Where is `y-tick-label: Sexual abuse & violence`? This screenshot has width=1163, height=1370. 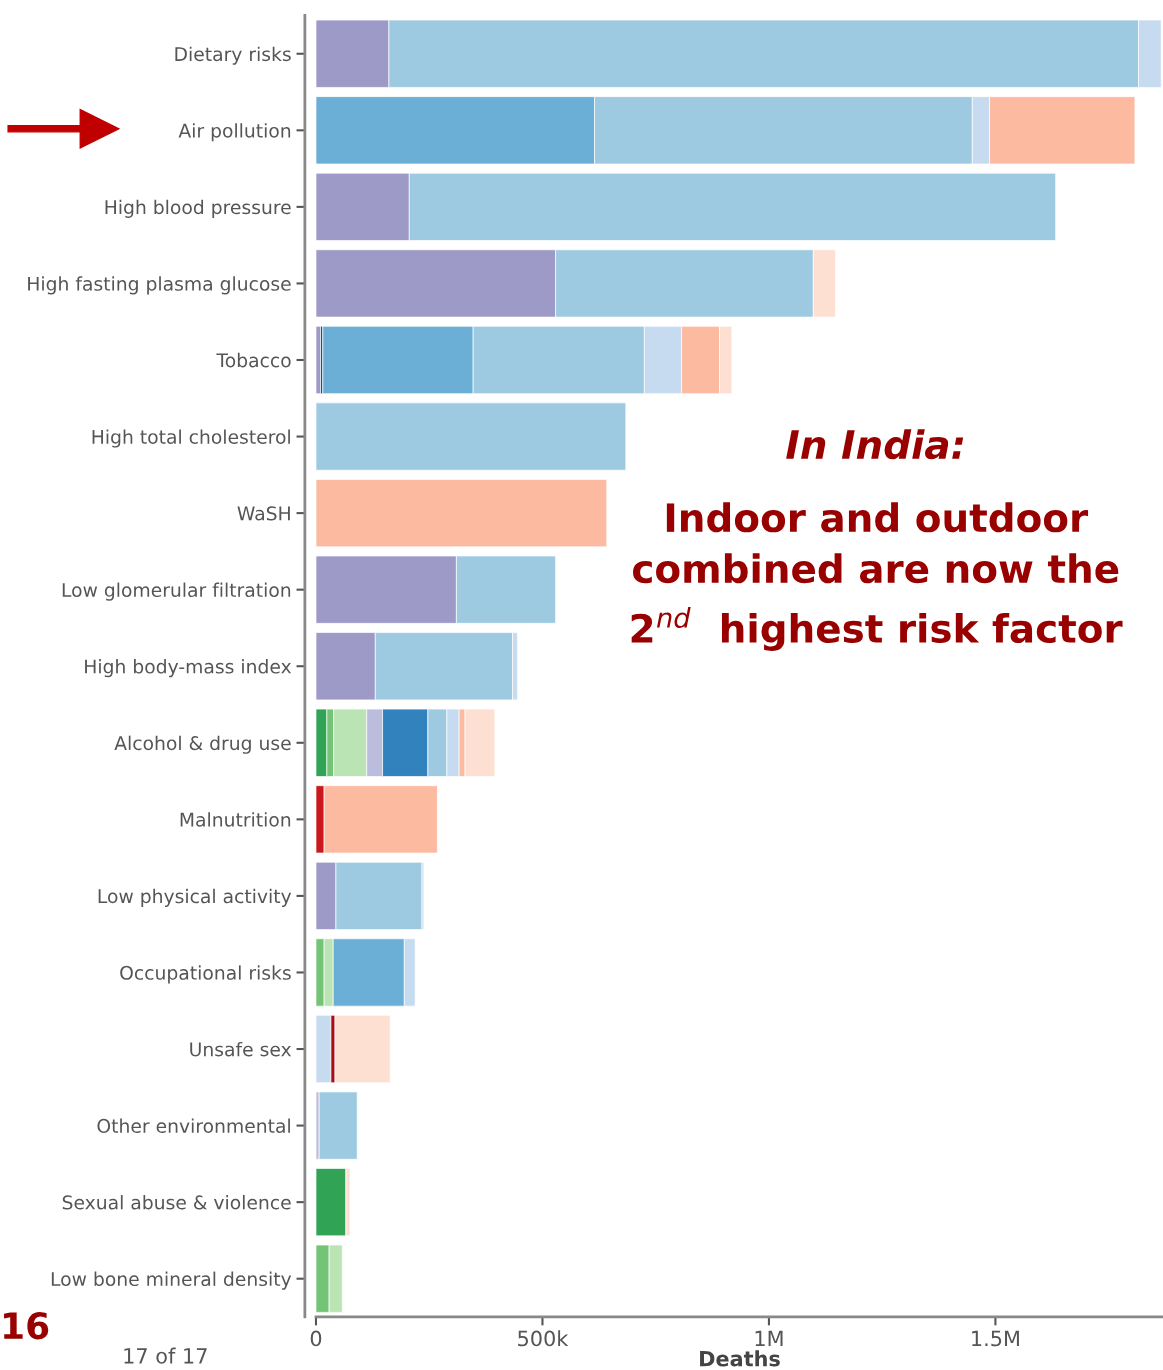 y-tick-label: Sexual abuse & violence is located at coordinates (176, 1202).